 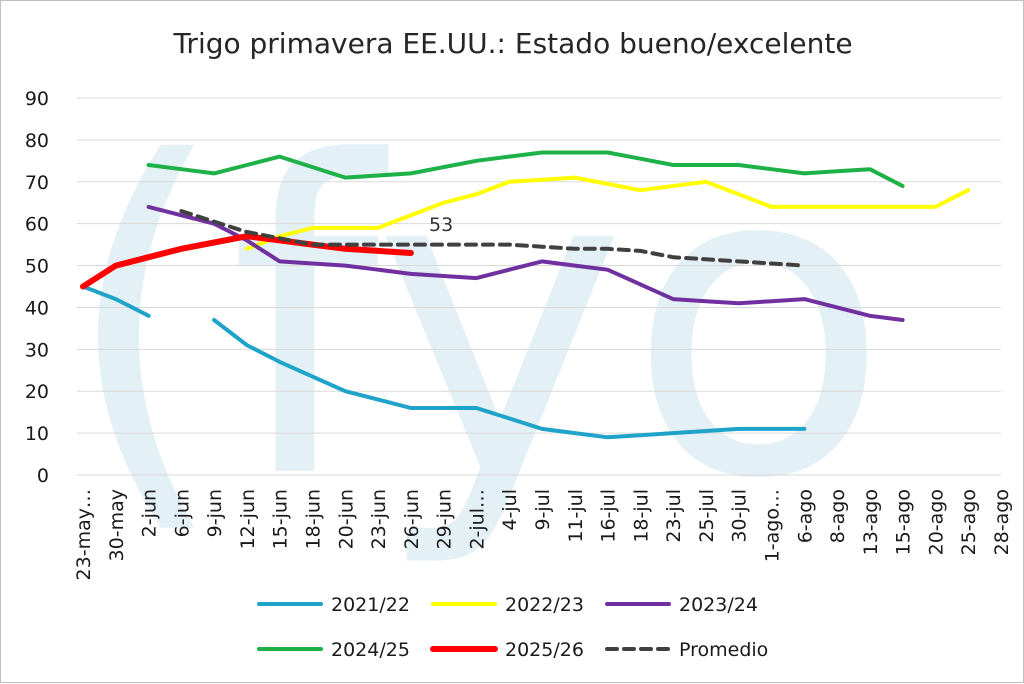 I want to click on x-tick-label: 8-ago, so click(x=838, y=516).